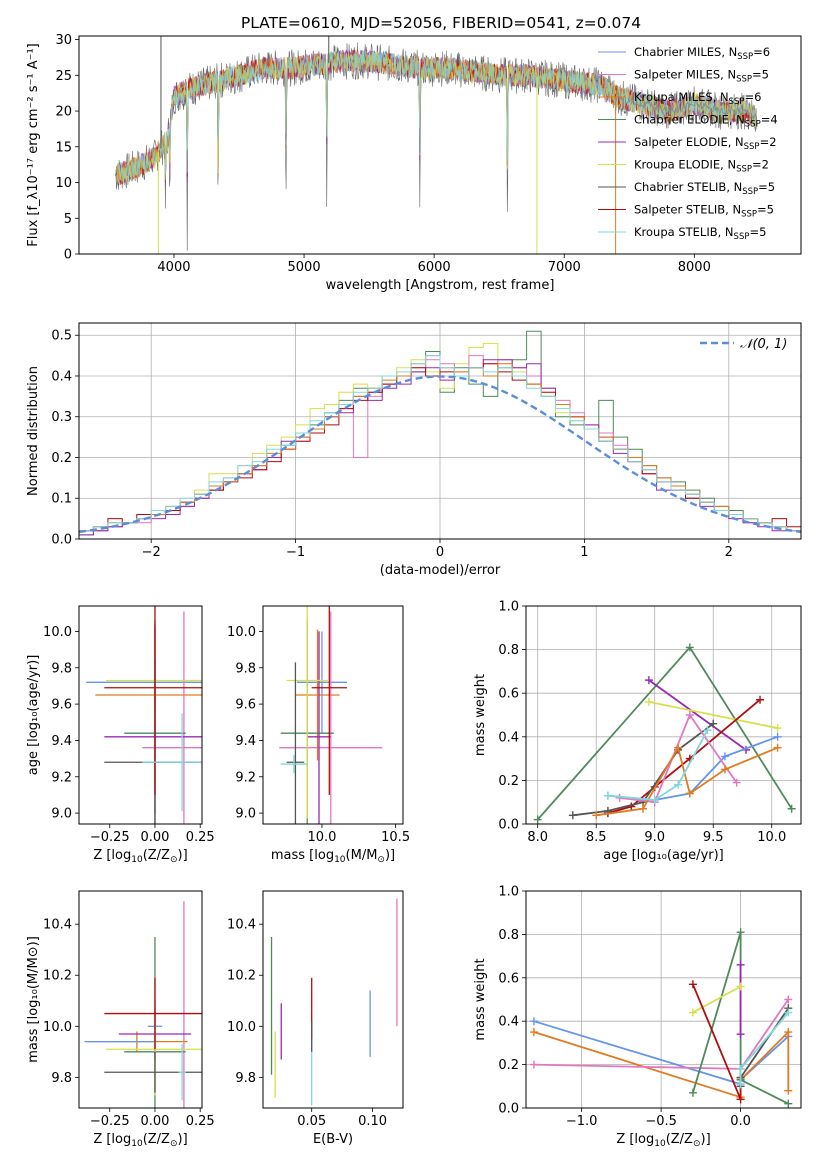  What do you see at coordinates (61, 705) in the screenshot?
I see `y-tick-label: 9.6` at bounding box center [61, 705].